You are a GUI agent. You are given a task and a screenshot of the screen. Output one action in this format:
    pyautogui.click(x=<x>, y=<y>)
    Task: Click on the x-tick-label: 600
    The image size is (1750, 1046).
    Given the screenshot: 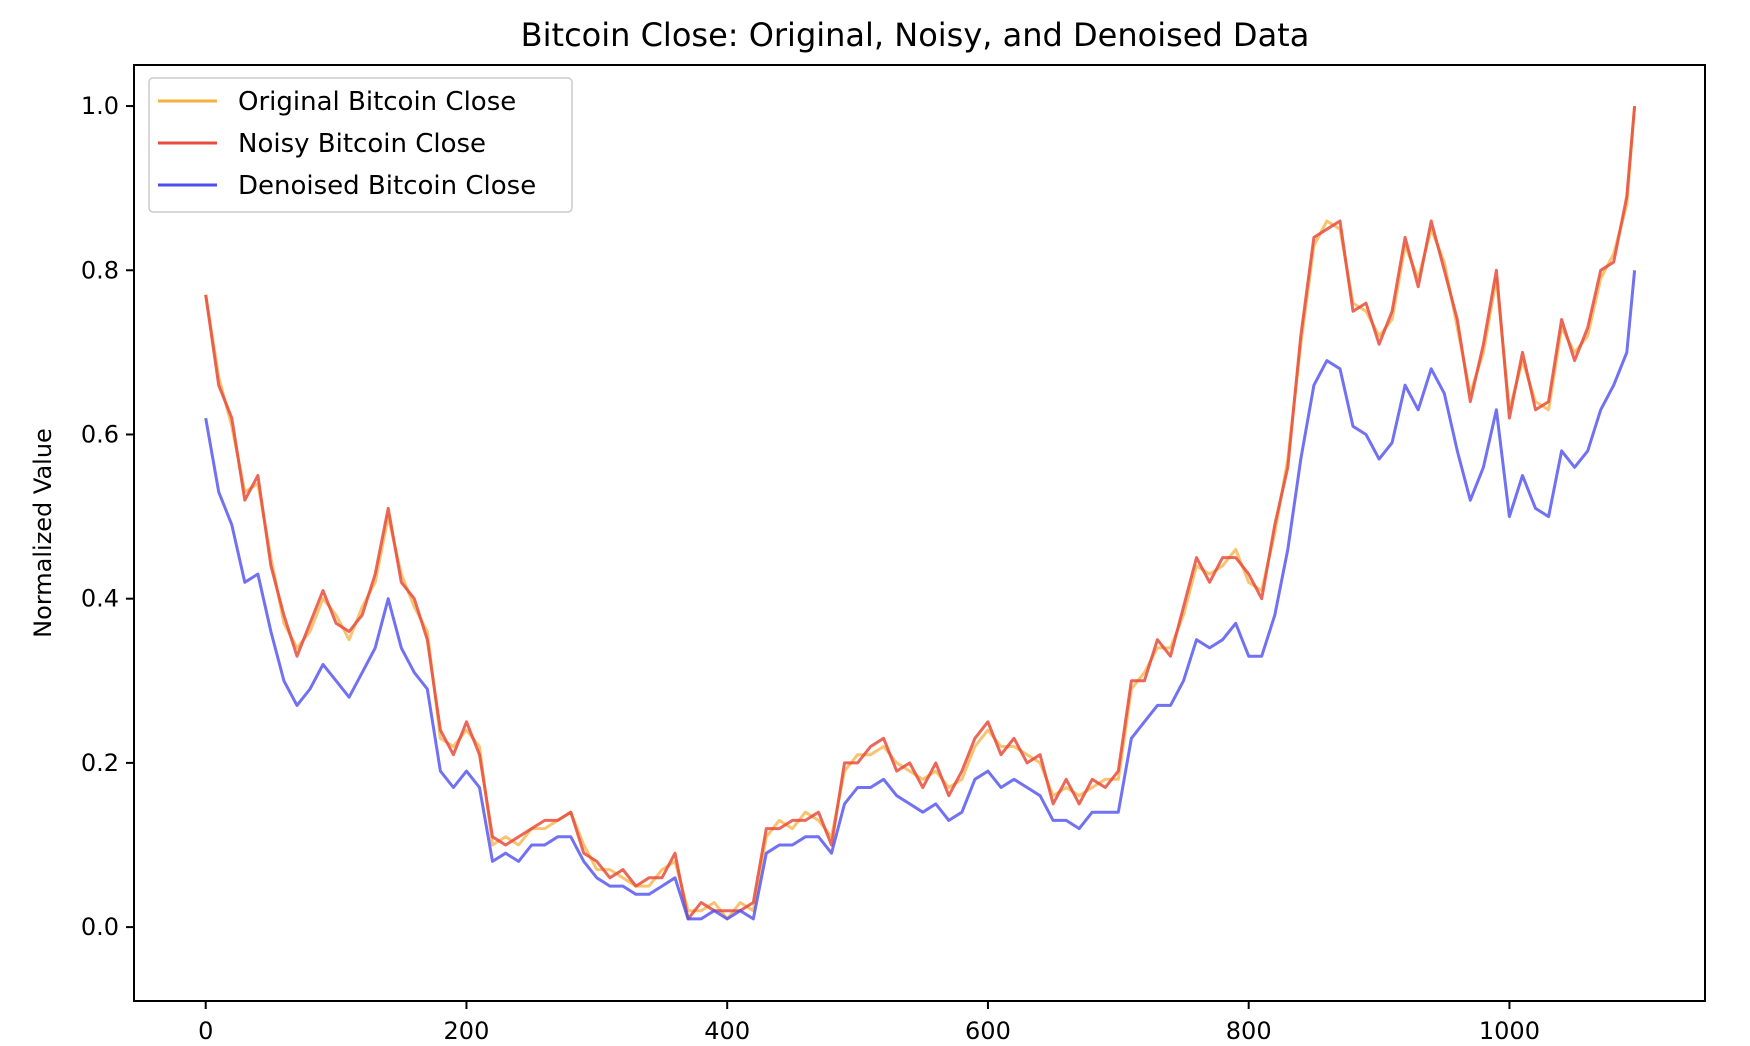 What is the action you would take?
    pyautogui.click(x=988, y=1031)
    